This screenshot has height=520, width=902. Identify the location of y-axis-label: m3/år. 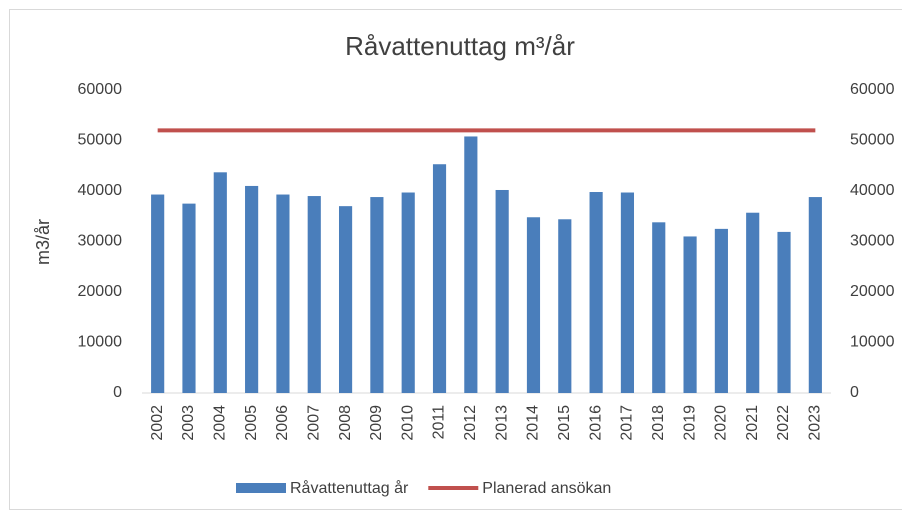
(43, 242).